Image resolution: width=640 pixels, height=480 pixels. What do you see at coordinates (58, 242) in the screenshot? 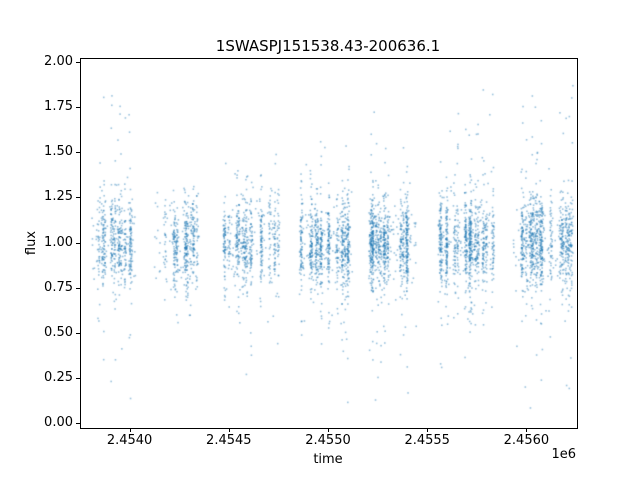
I see `y-tick-label: 1.00` at bounding box center [58, 242].